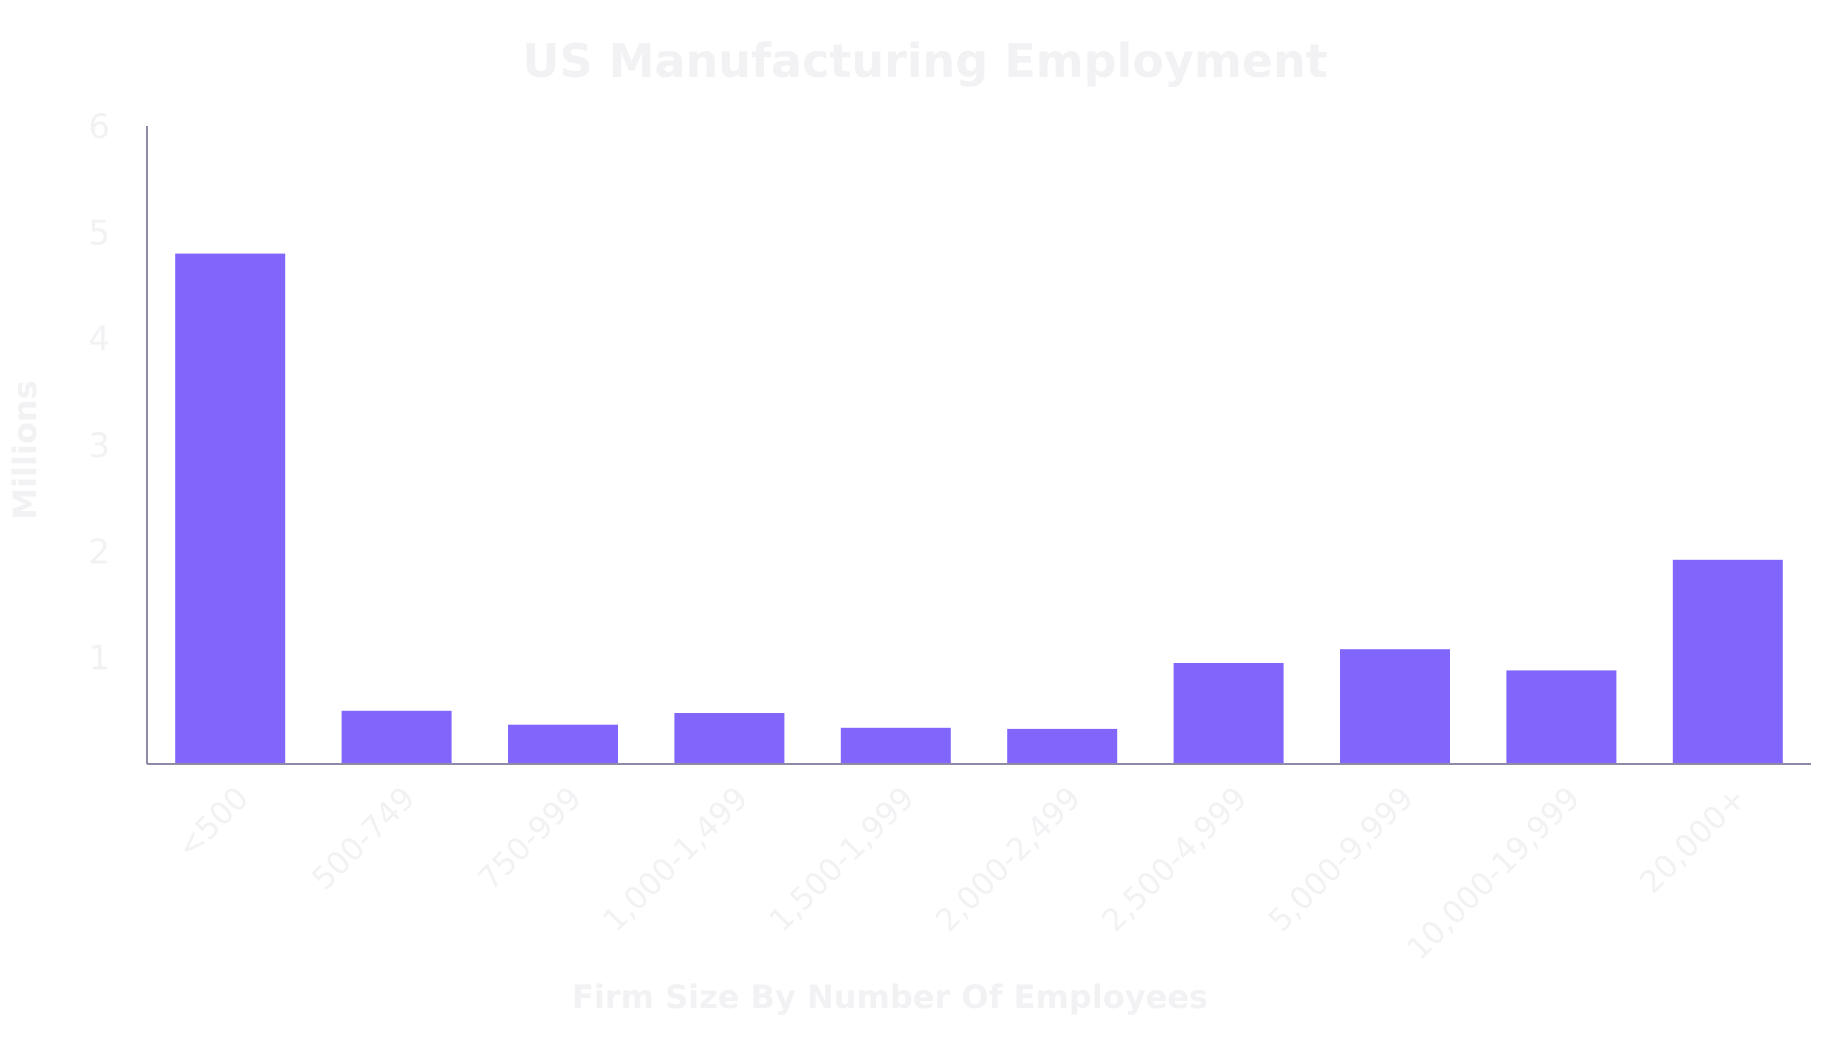 The height and width of the screenshot is (1045, 1840). What do you see at coordinates (1008, 859) in the screenshot?
I see `x-tick-label-5: 2,000-2,499` at bounding box center [1008, 859].